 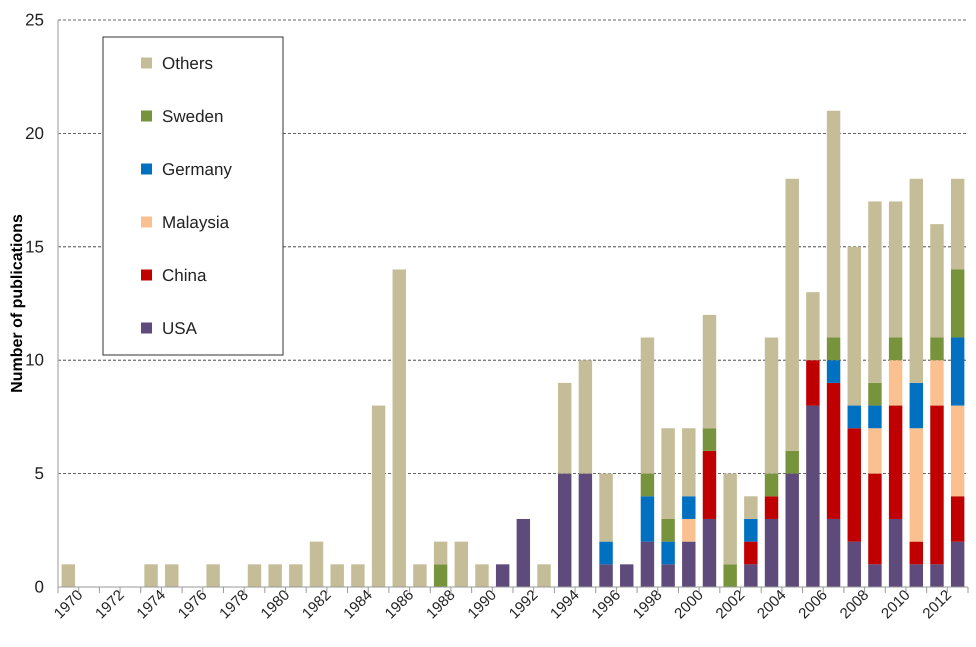 What do you see at coordinates (34, 246) in the screenshot?
I see `y-tick-label: 15` at bounding box center [34, 246].